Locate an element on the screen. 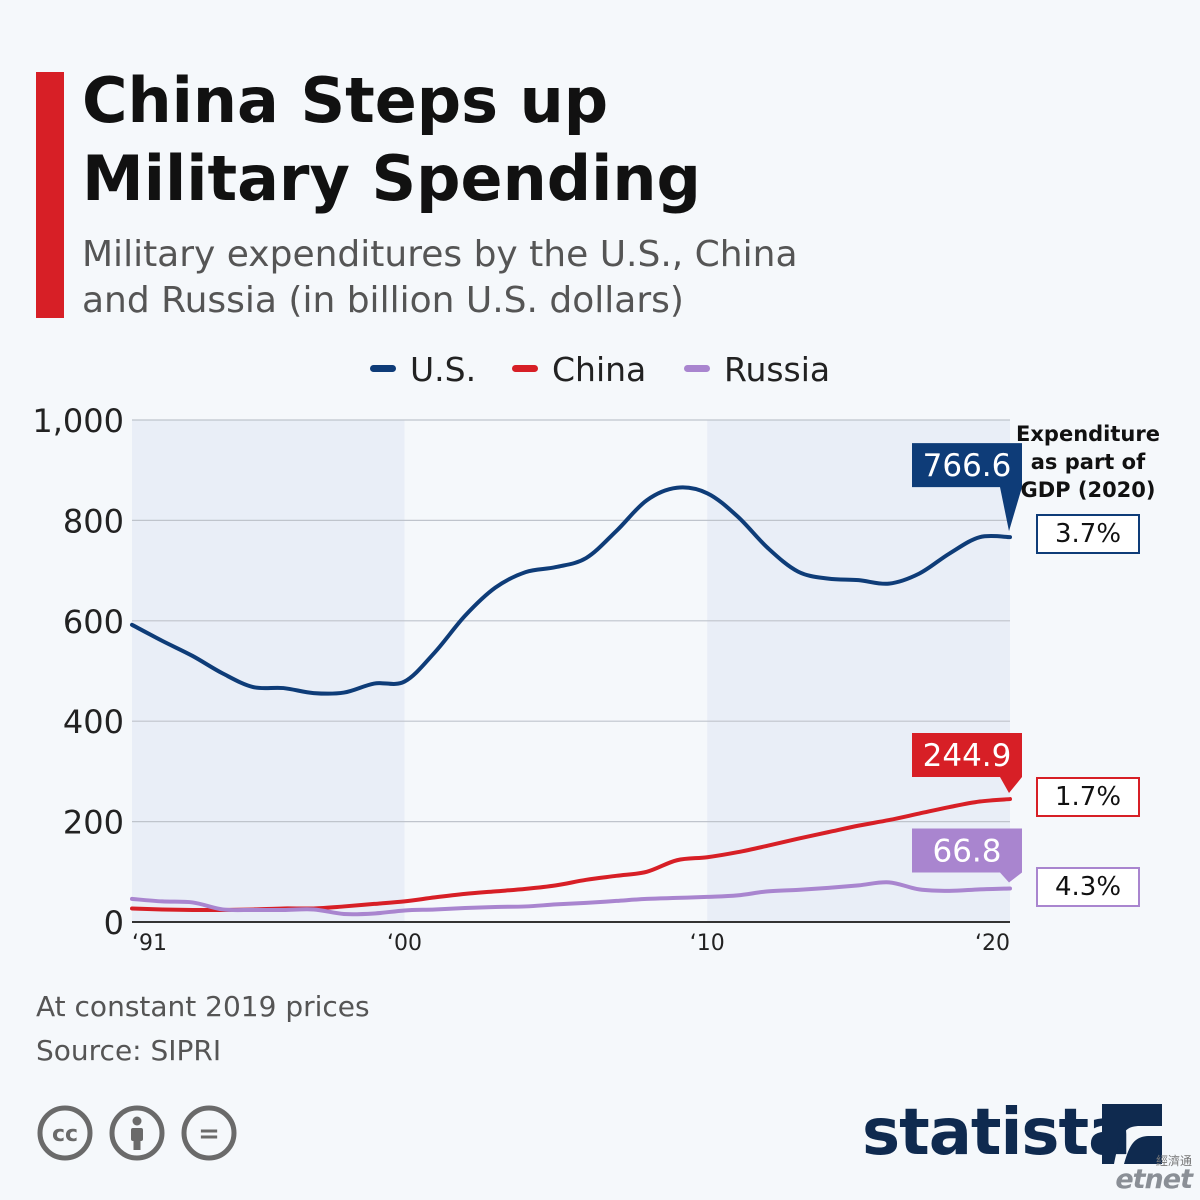 The image size is (1200, 1200). legend-swatch-china is located at coordinates (525, 368).